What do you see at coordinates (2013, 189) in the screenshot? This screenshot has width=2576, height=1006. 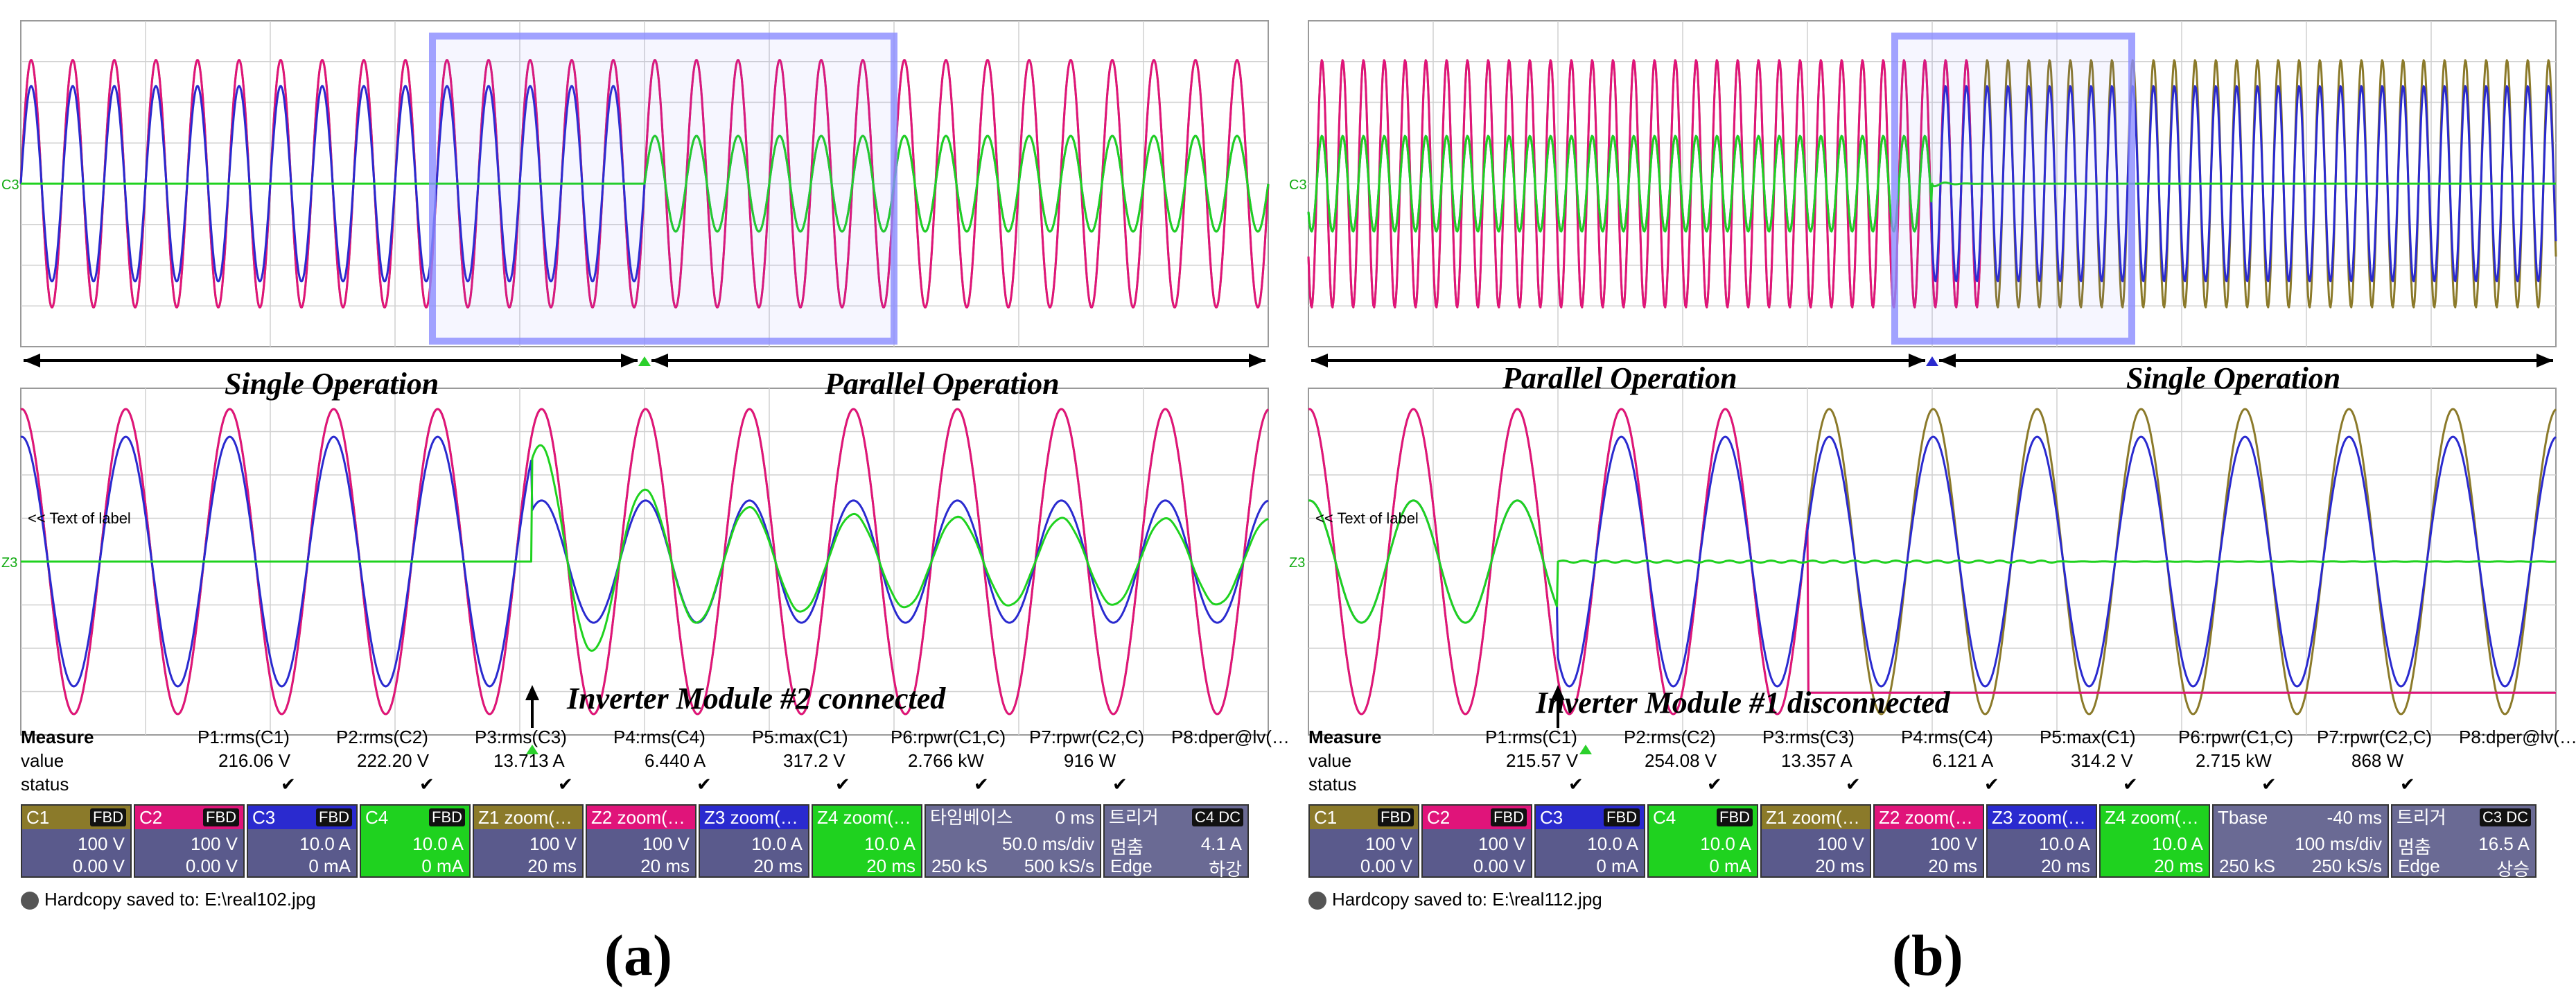 I see `zoom-window-box` at bounding box center [2013, 189].